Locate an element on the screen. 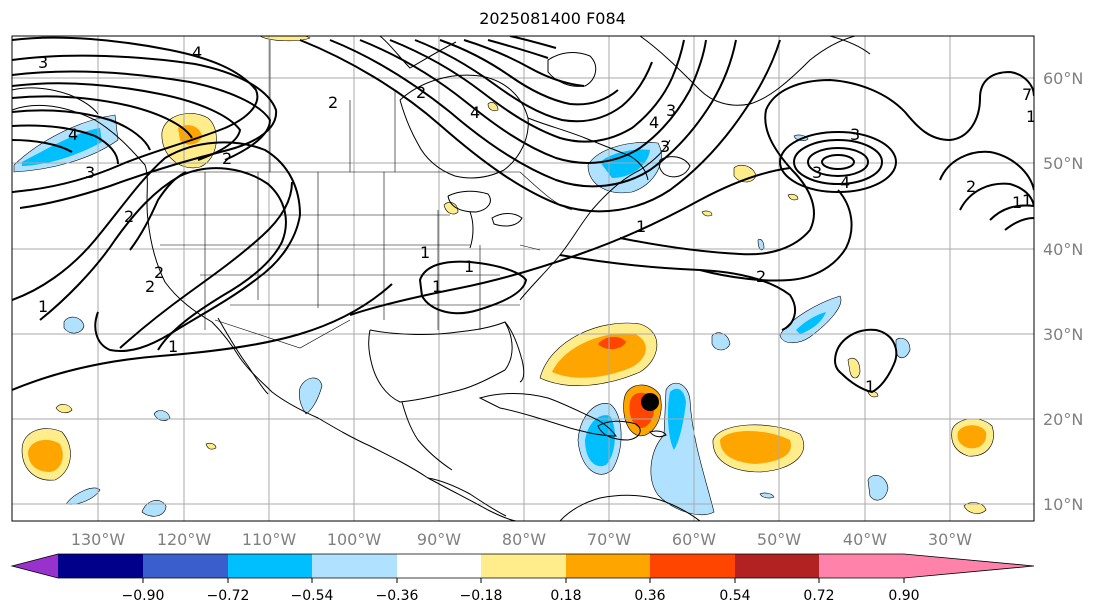 The image size is (1105, 615). colorbar-tick-label: 0.36 is located at coordinates (649, 596).